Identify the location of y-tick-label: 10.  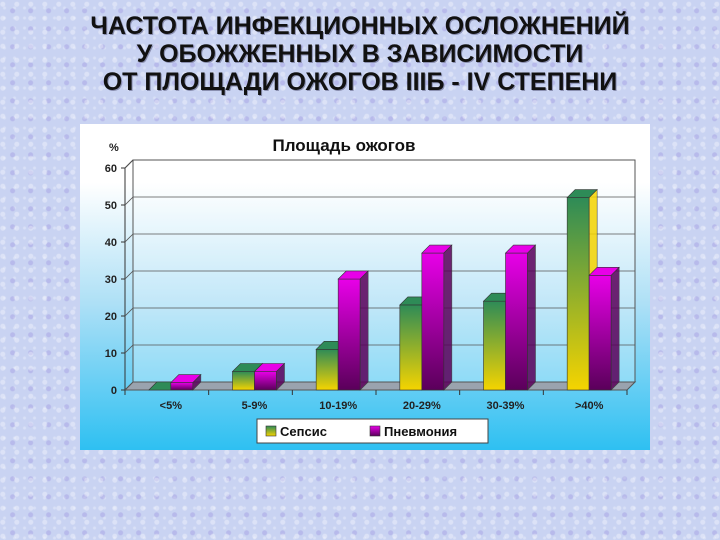
(111, 354).